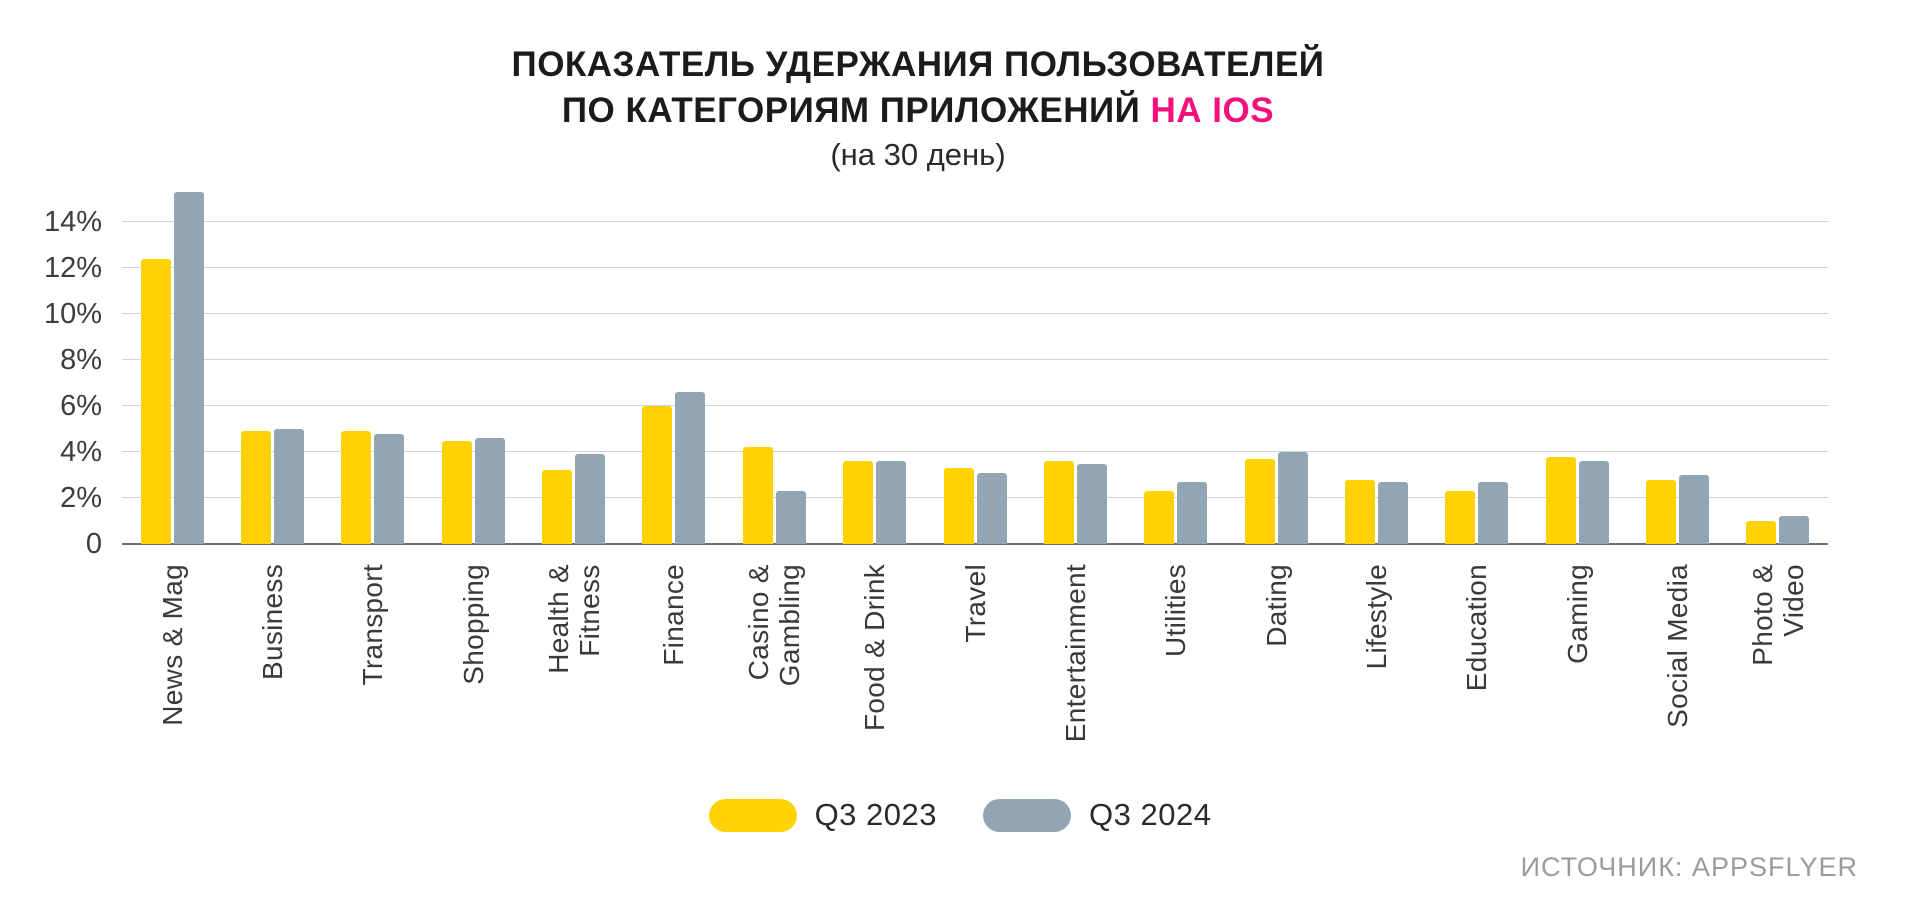 The height and width of the screenshot is (915, 1920). I want to click on x-category-label: Health & Fitness, so click(573, 619).